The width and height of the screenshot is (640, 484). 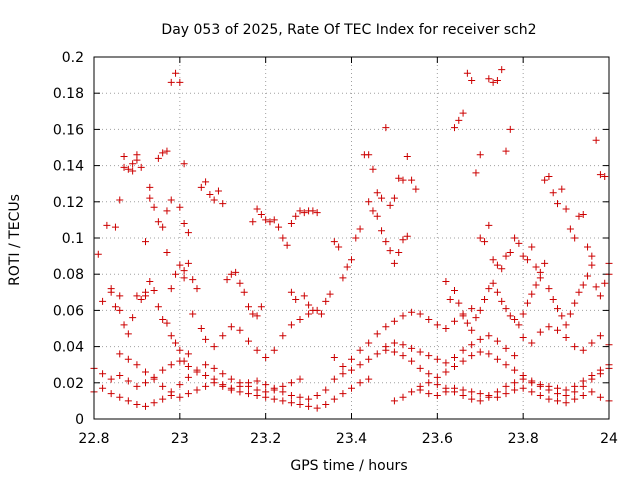 What do you see at coordinates (93, 439) in the screenshot?
I see `x-tick-label: 22.8` at bounding box center [93, 439].